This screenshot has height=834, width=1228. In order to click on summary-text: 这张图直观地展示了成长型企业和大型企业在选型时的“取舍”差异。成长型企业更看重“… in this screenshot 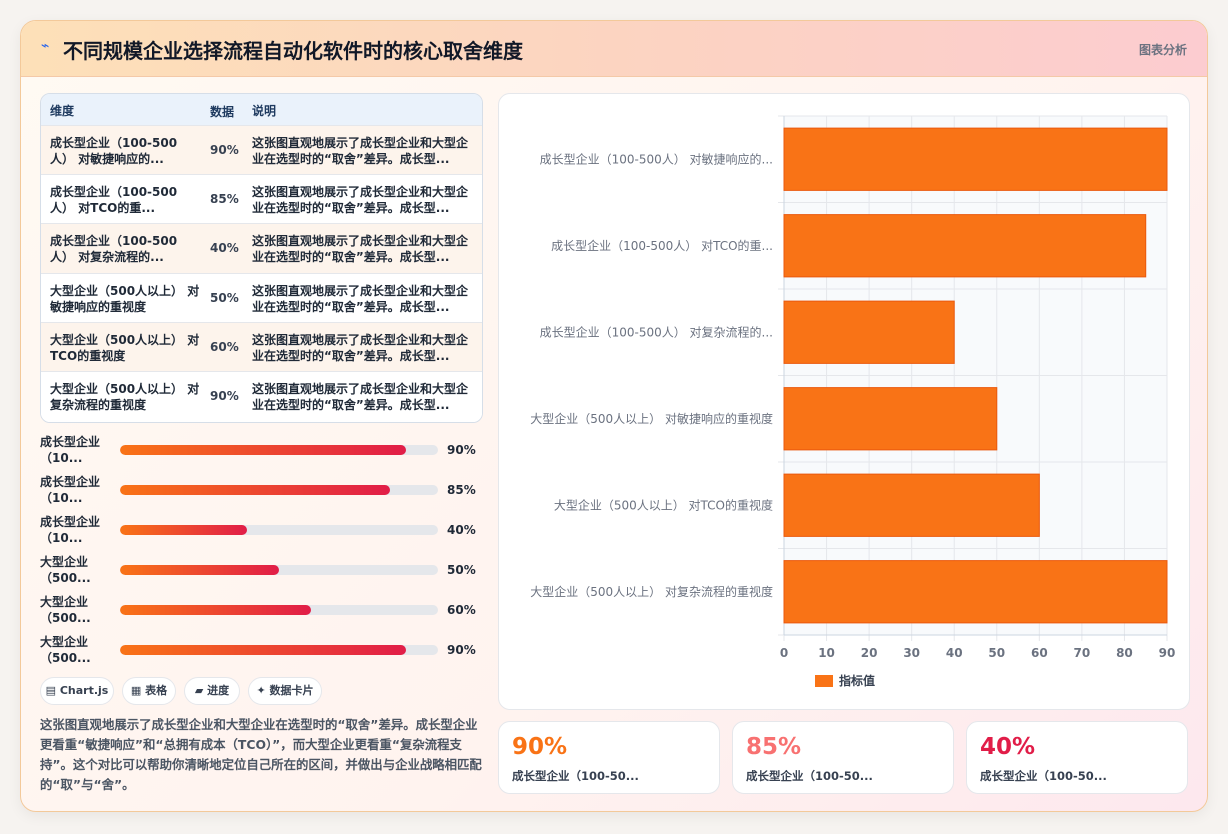, I will do `click(261, 754)`.